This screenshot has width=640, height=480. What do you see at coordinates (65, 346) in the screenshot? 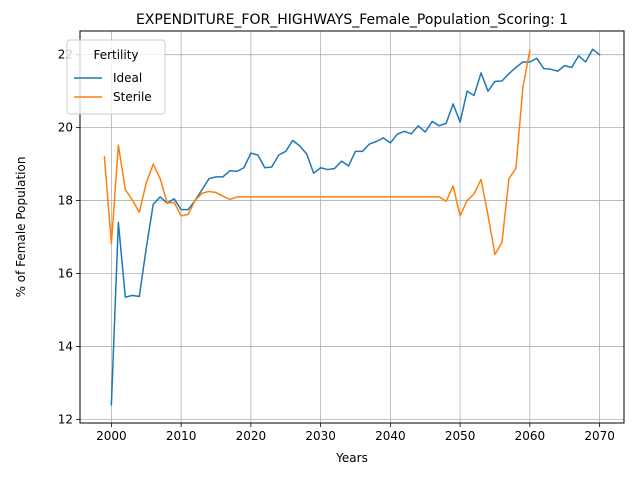
I see `y-tick-label: 14` at bounding box center [65, 346].